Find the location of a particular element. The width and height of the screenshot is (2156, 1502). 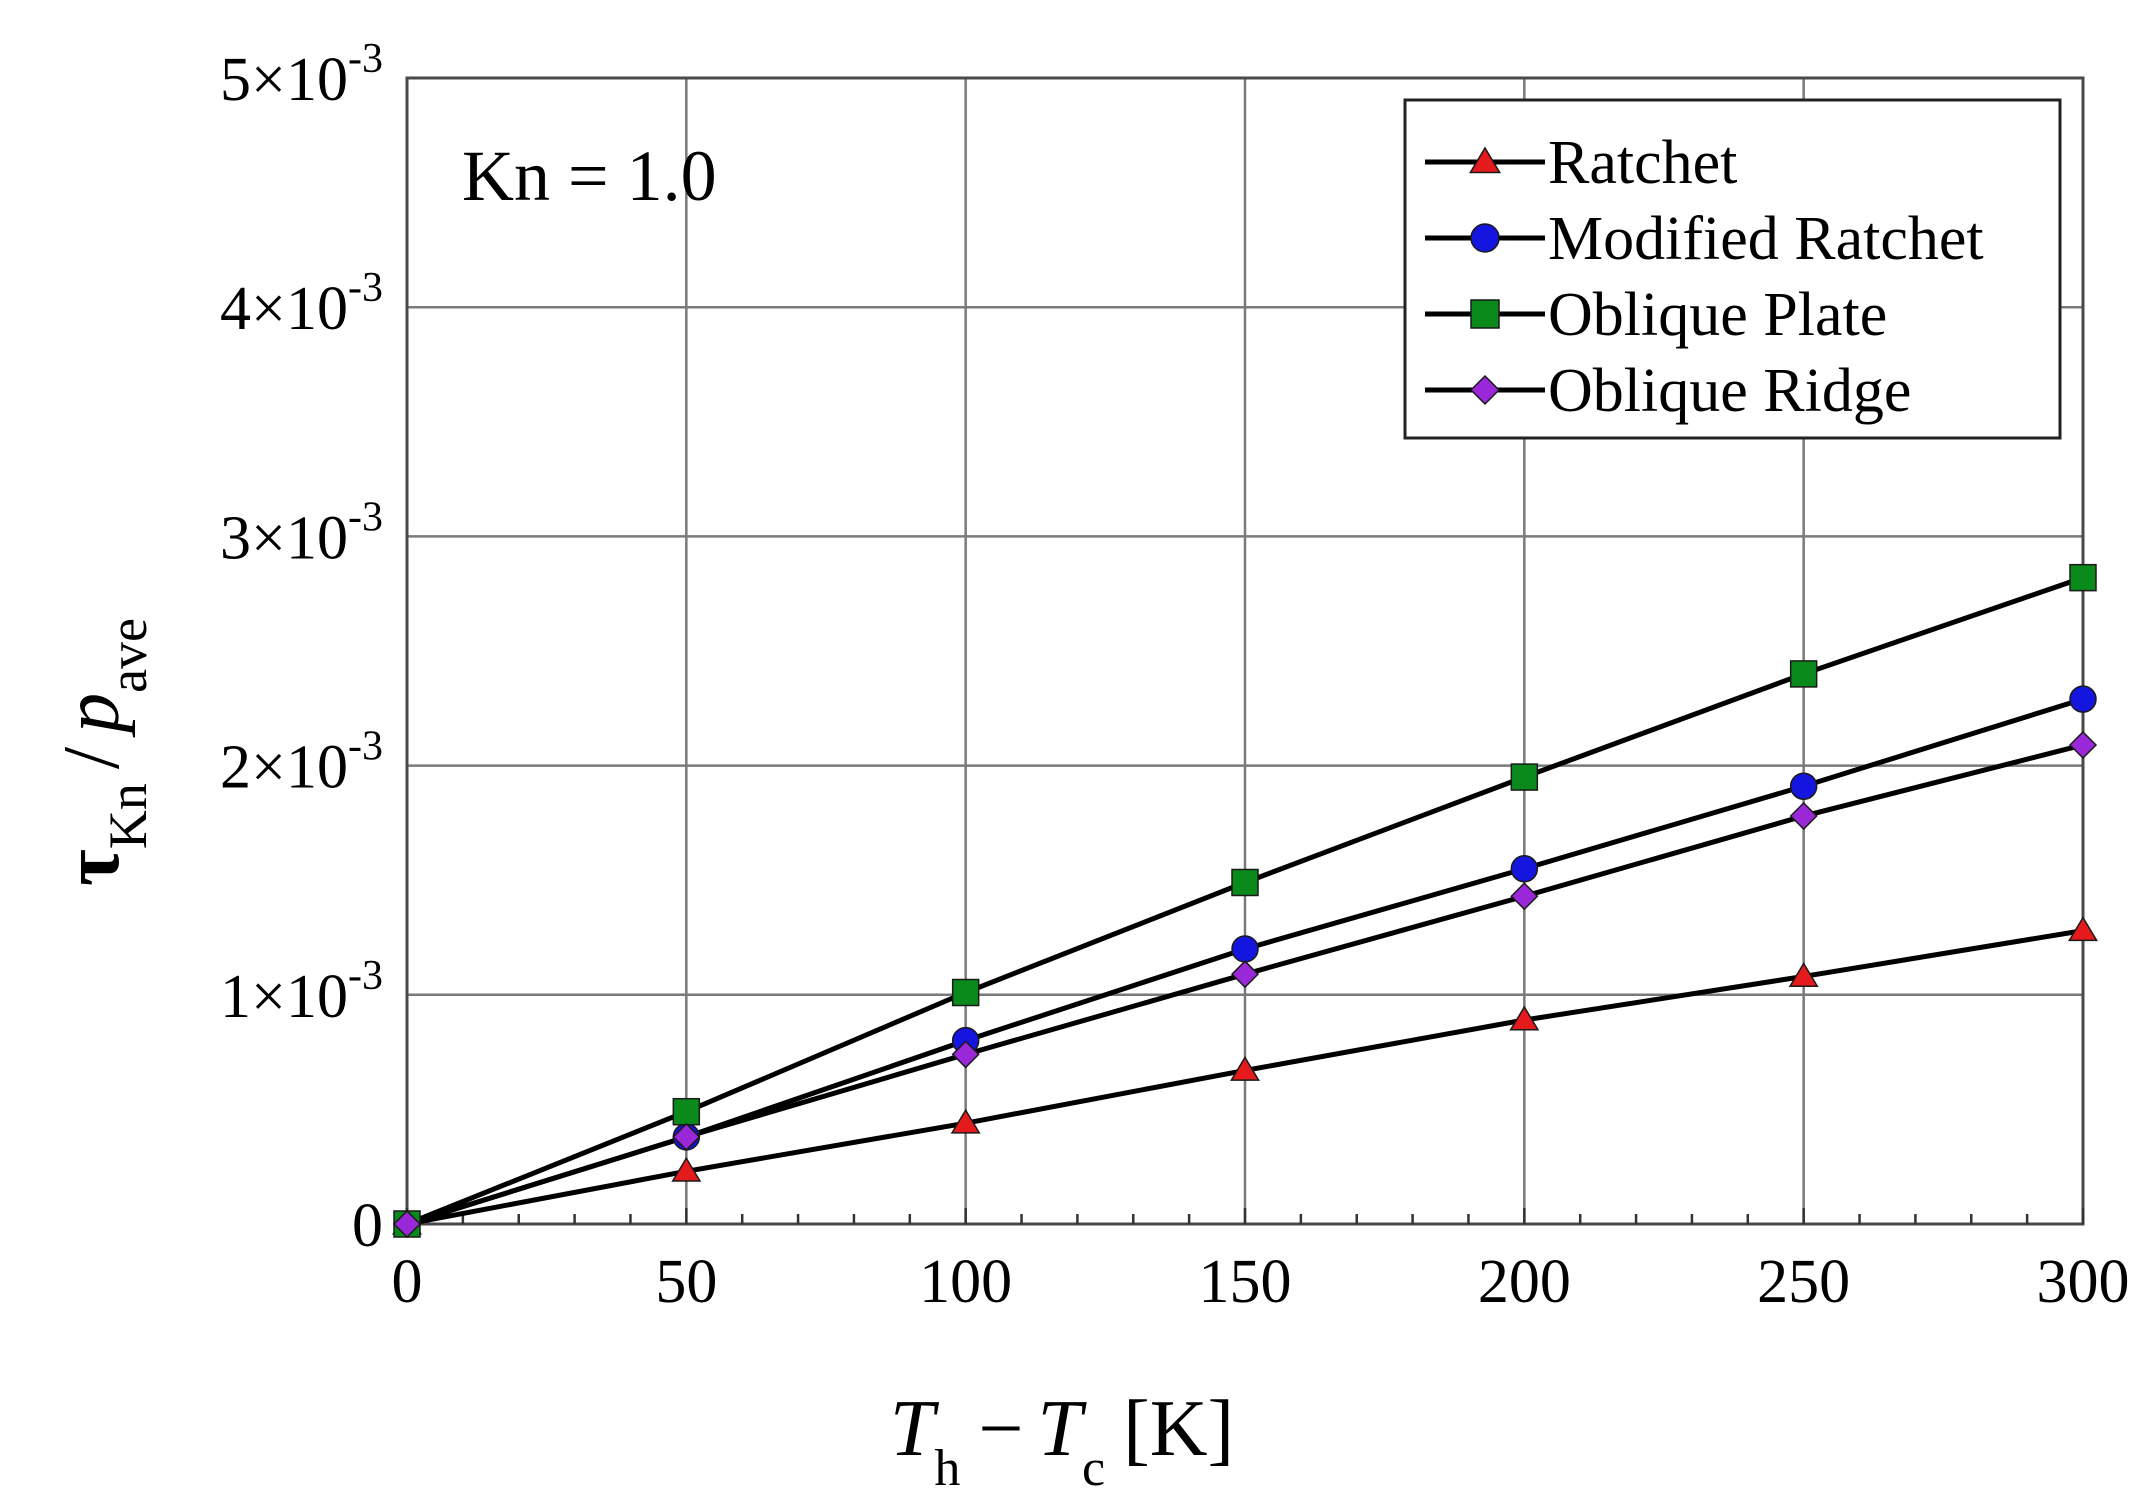

y-title-slash: / is located at coordinates (92, 757).